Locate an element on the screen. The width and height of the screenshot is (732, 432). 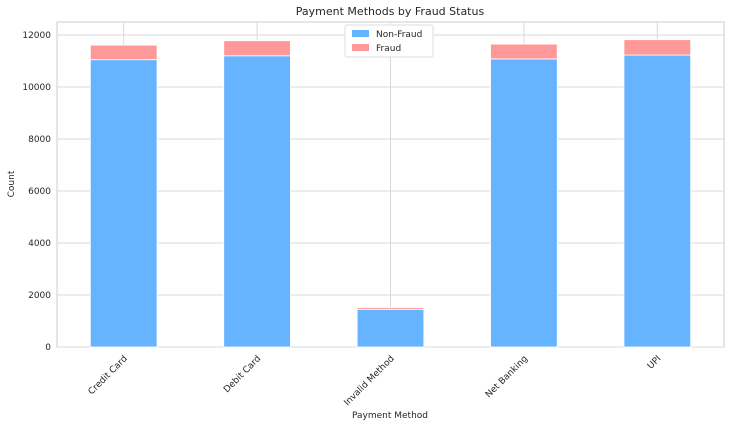
chart-title: Payment Methods by Fraud Status is located at coordinates (390, 11).